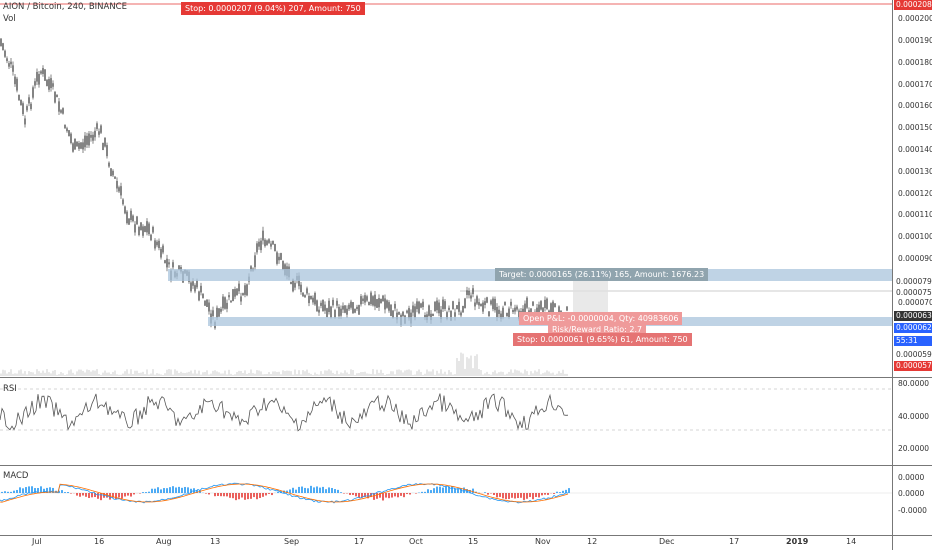 This screenshot has height=550, width=932. I want to click on open-pl-label: Open P&L: -0.0000004, Qty: 40983606, so click(601, 318).